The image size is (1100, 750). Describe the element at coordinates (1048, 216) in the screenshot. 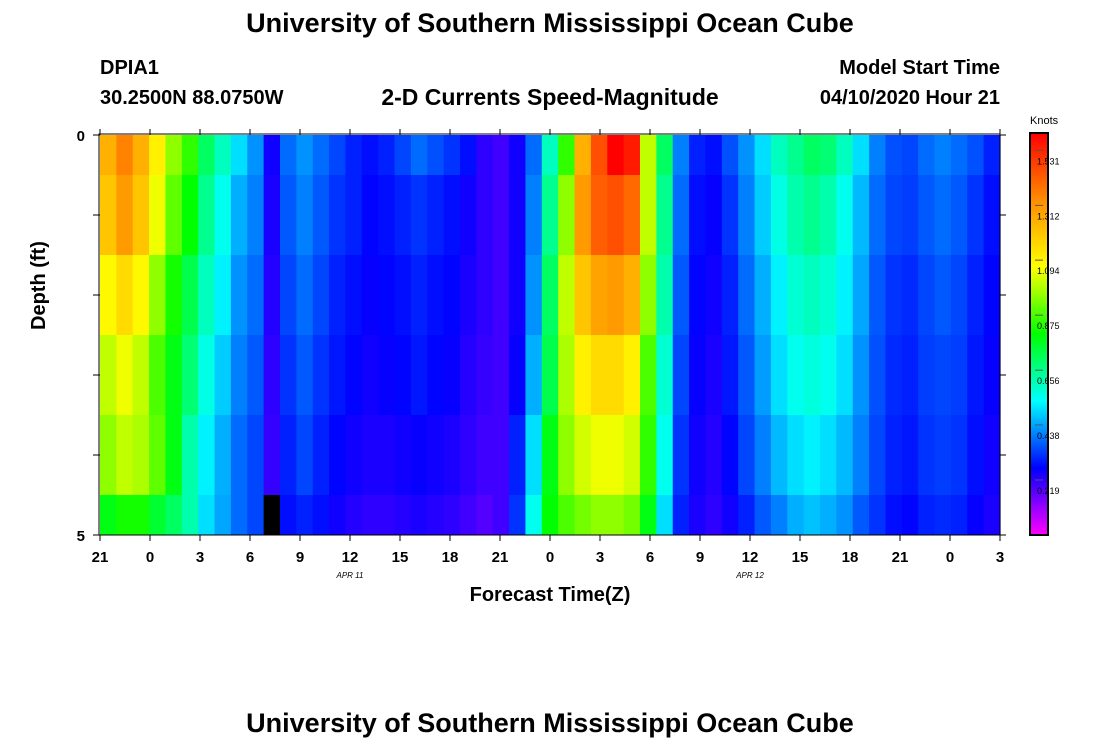

I see `colorbar-tick-label: 1.312` at that location.